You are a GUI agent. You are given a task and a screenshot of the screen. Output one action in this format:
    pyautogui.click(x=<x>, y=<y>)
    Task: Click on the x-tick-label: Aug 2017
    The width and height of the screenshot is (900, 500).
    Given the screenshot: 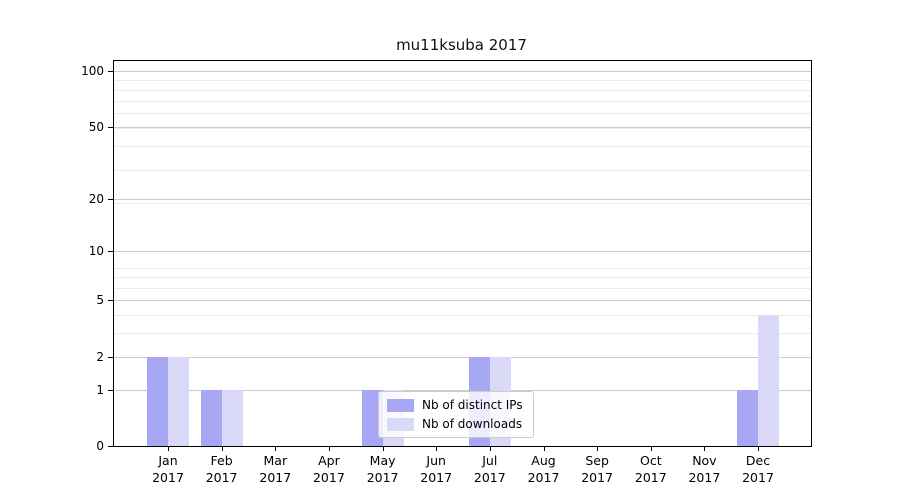 What is the action you would take?
    pyautogui.click(x=544, y=470)
    